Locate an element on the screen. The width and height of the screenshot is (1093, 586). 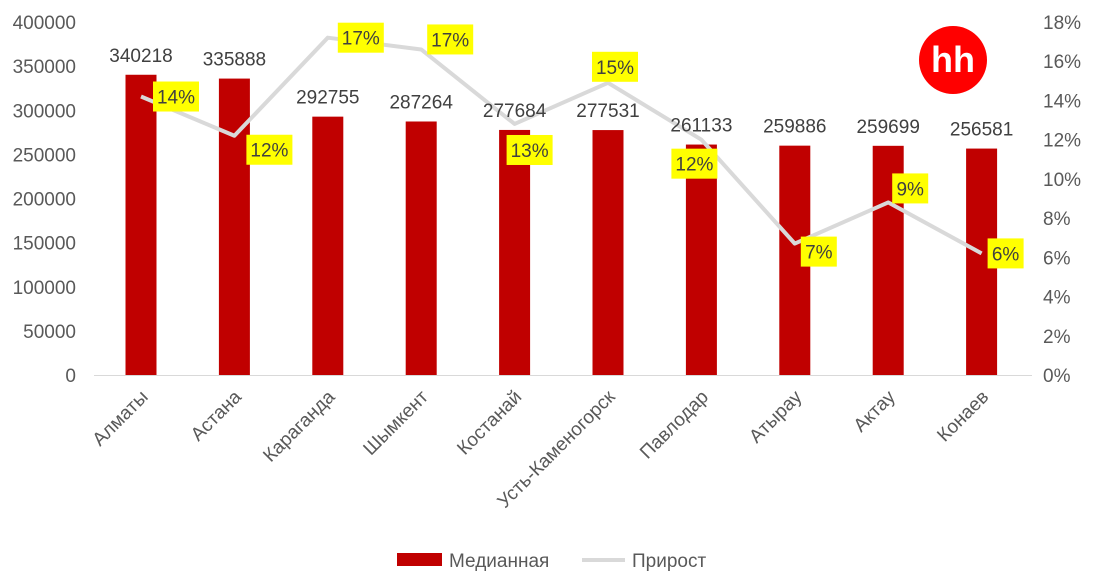
left-axis-tick: 0 is located at coordinates (70, 376).